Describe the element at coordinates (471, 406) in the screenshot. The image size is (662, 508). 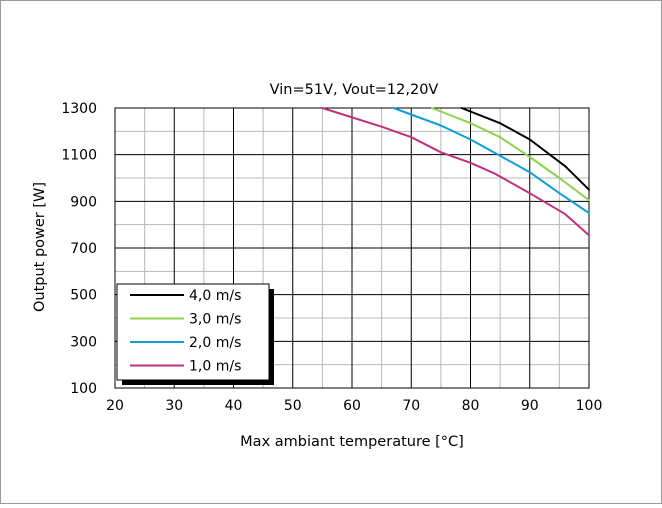
I see `x-tick-label: 80` at that location.